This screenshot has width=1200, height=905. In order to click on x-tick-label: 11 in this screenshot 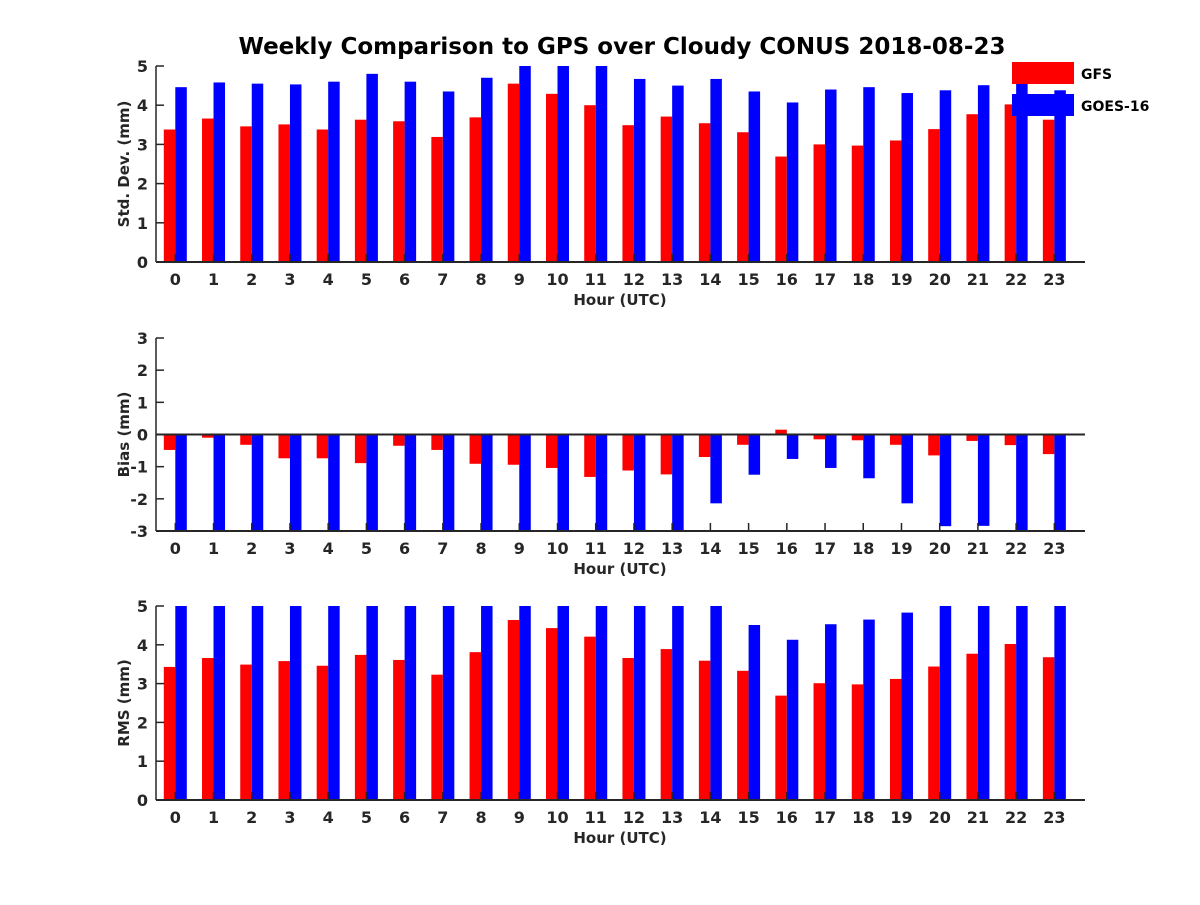, I will do `click(596, 279)`.